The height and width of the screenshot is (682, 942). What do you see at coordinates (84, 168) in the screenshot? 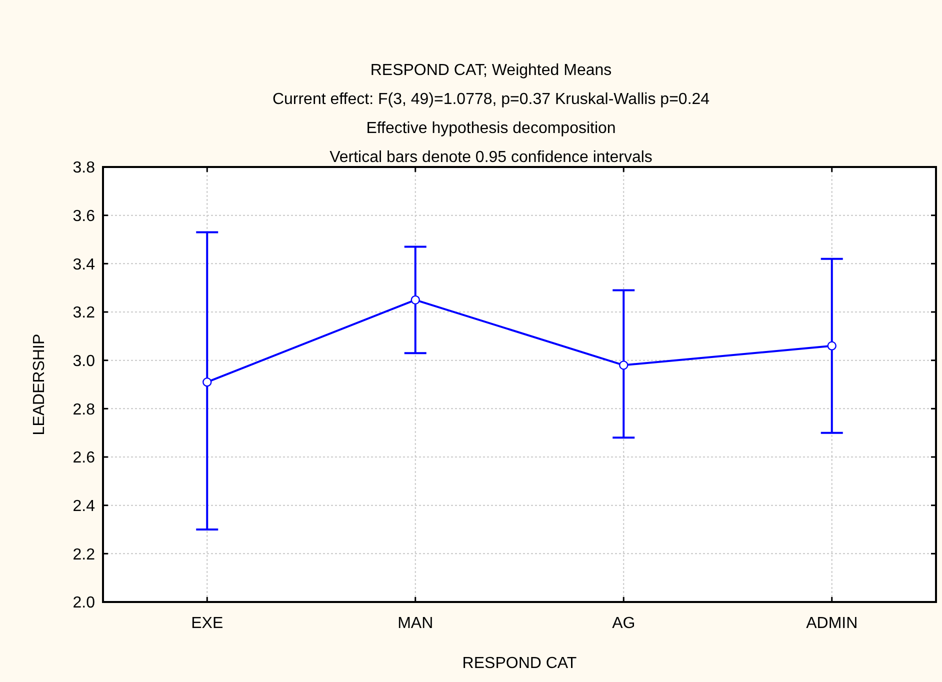
I see `y-tick-label: 3.8` at bounding box center [84, 168].